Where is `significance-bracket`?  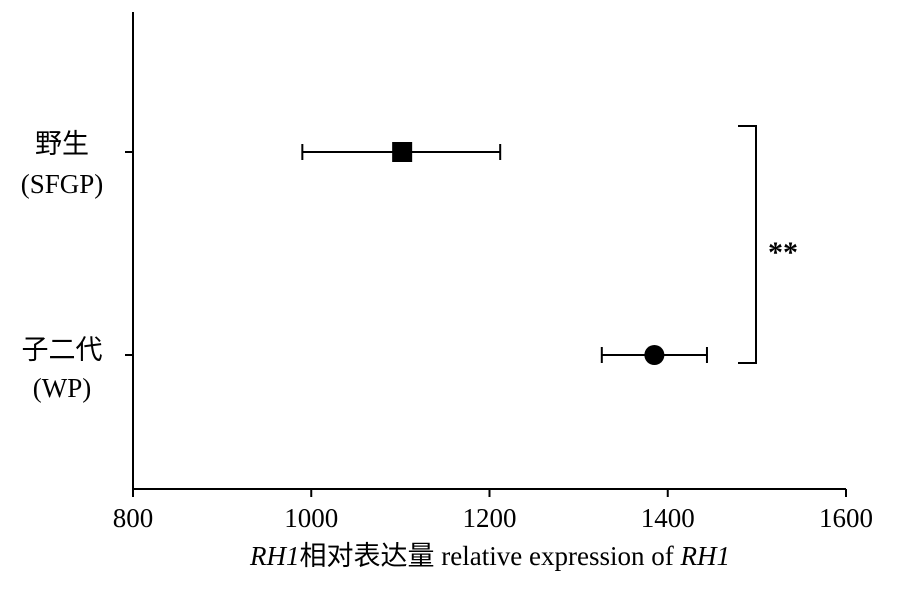 significance-bracket is located at coordinates (747, 244).